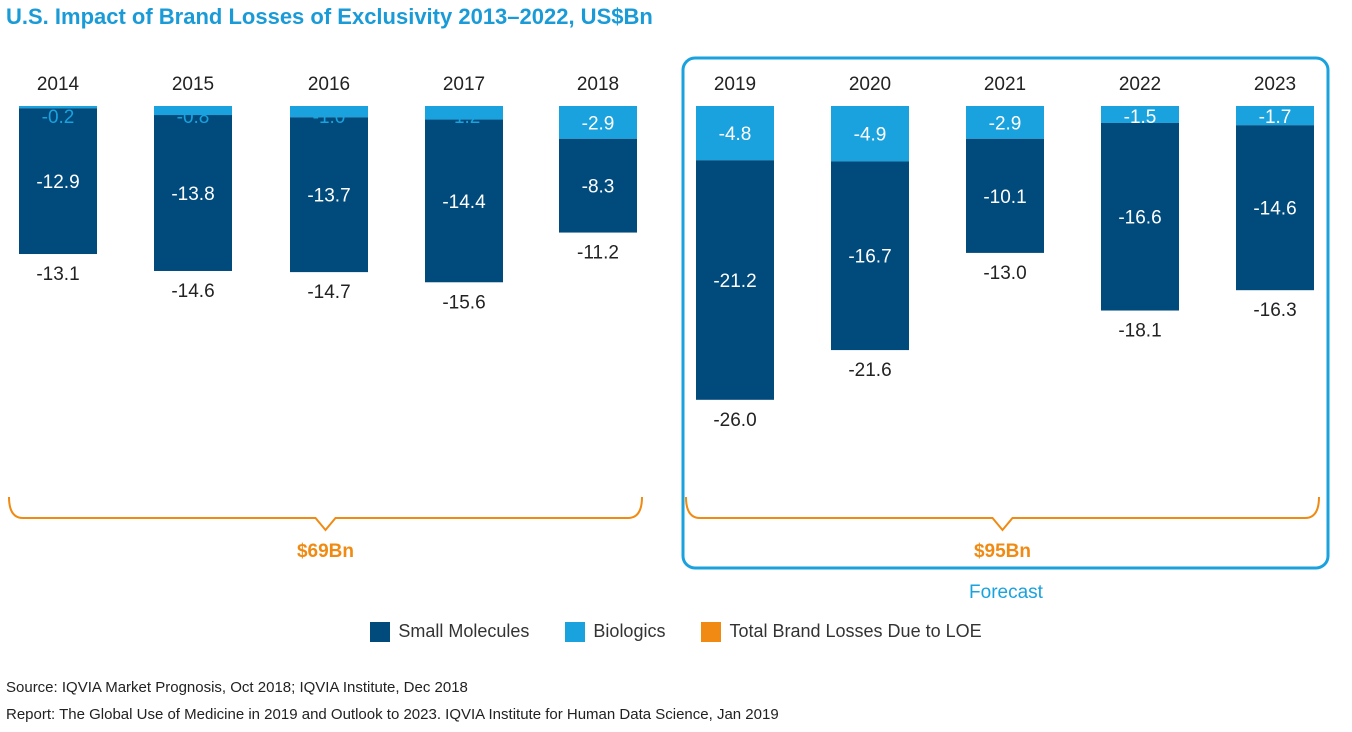 Image resolution: width=1352 pixels, height=732 pixels. I want to click on bar-biologics-2021, so click(1005, 122).